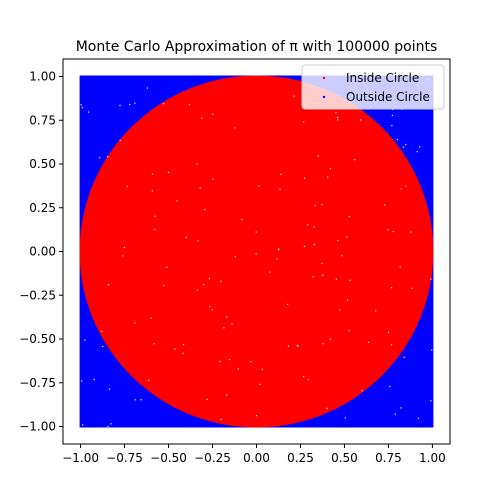 Image resolution: width=500 pixels, height=500 pixels. What do you see at coordinates (256, 458) in the screenshot?
I see `x-tick-label: 0.00` at bounding box center [256, 458].